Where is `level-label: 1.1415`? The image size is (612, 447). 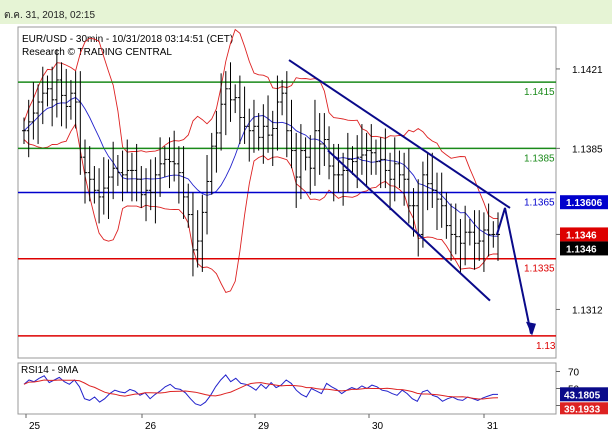
level-label: 1.1415 is located at coordinates (539, 92).